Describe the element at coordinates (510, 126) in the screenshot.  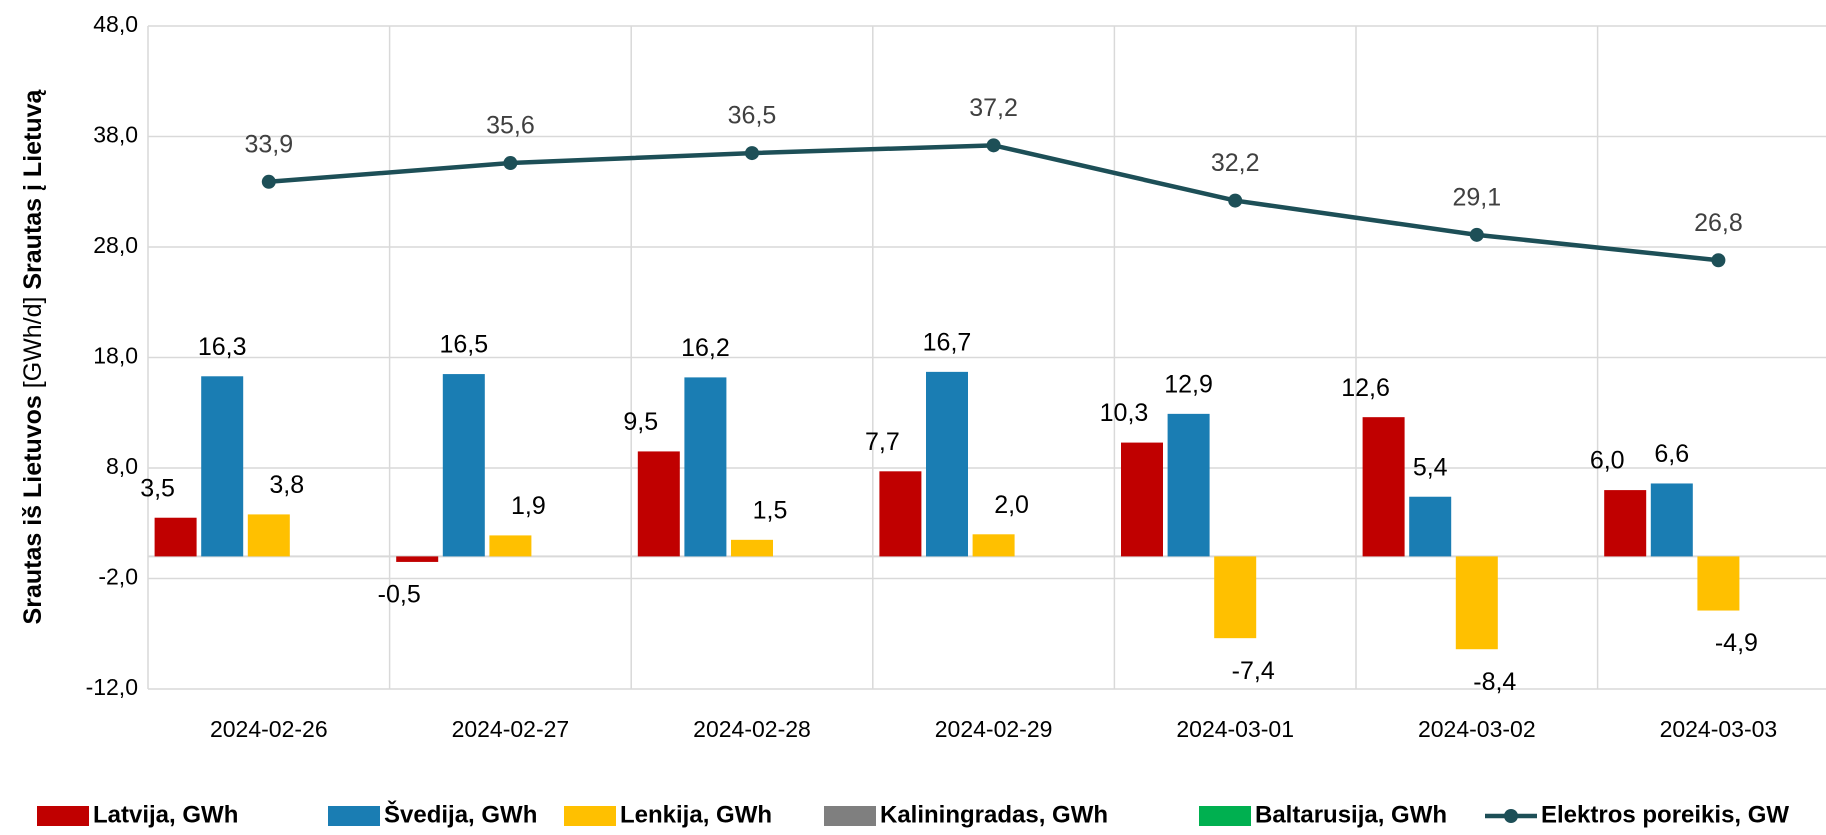
I see `data-label: 35,6` at that location.